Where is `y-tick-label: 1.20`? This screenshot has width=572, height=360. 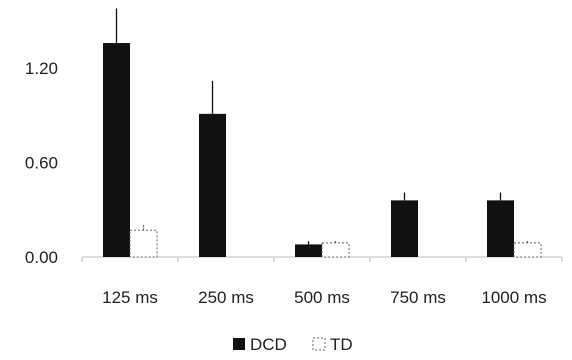
y-tick-label: 1.20 is located at coordinates (41, 68).